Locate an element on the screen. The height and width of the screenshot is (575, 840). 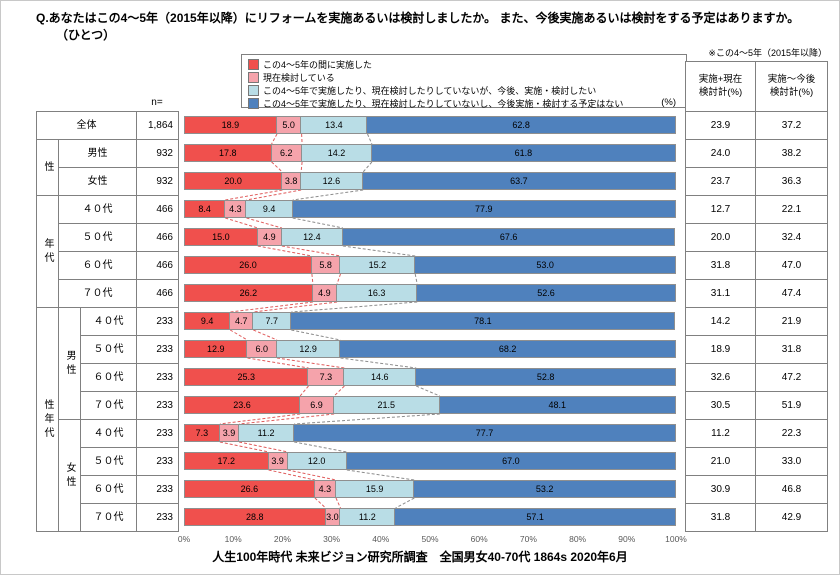
bar-segment-0: 15.0 is located at coordinates (221, 237).